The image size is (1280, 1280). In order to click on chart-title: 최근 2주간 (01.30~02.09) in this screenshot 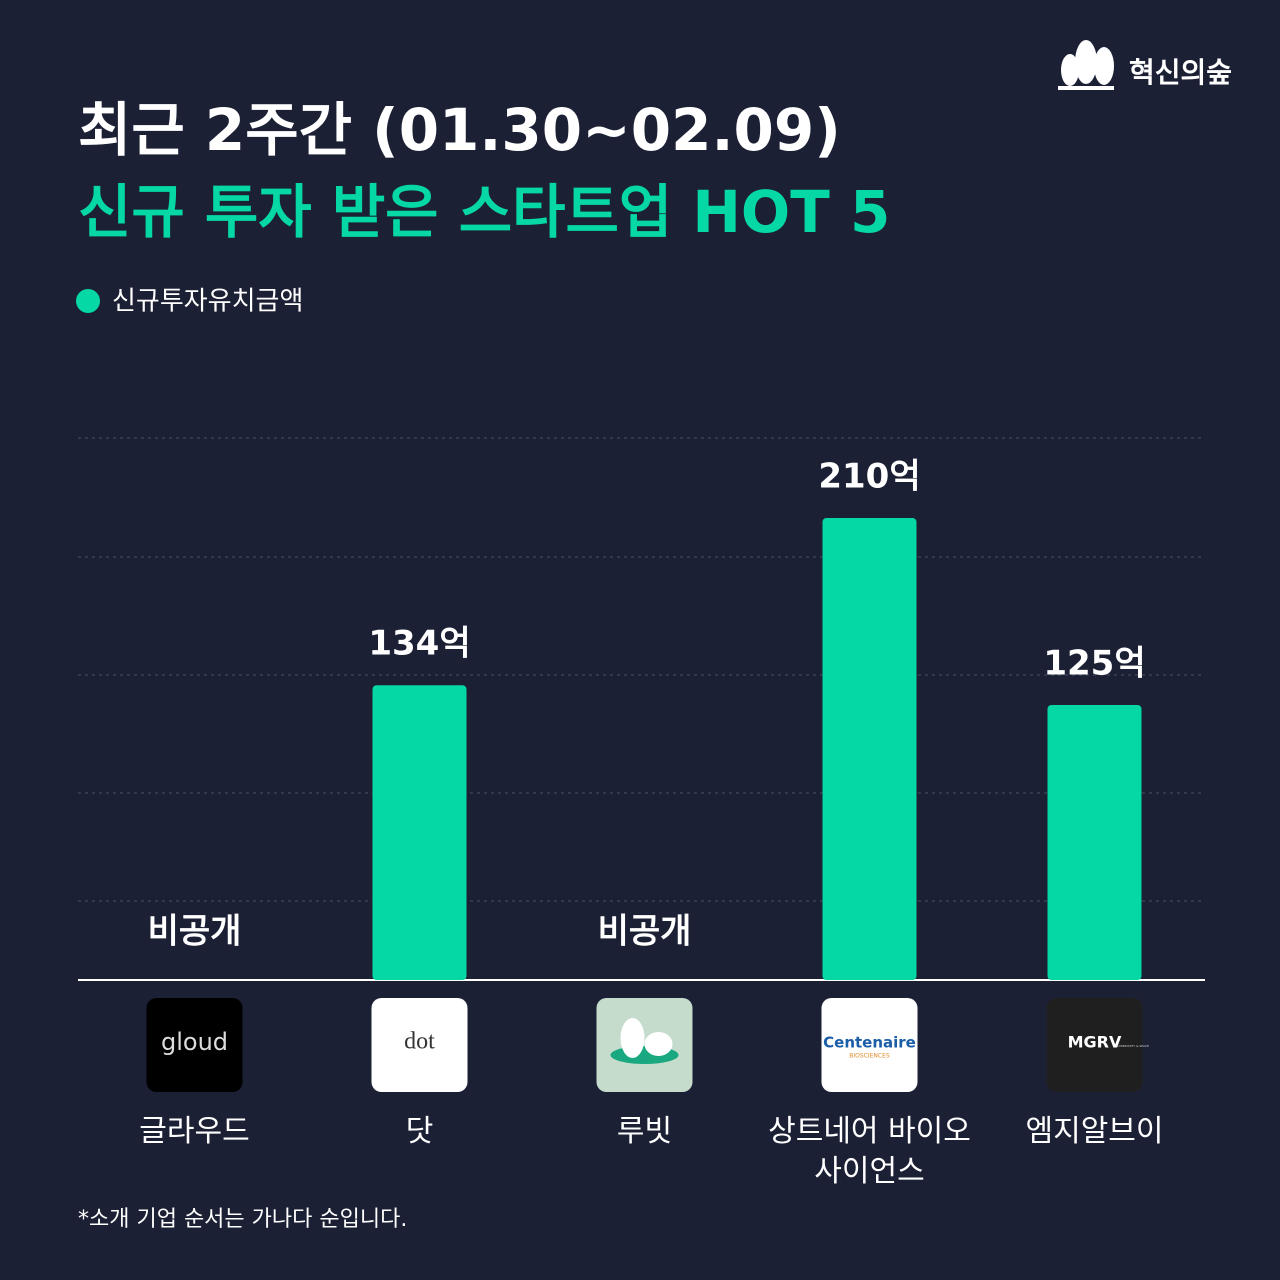, I will do `click(459, 130)`.